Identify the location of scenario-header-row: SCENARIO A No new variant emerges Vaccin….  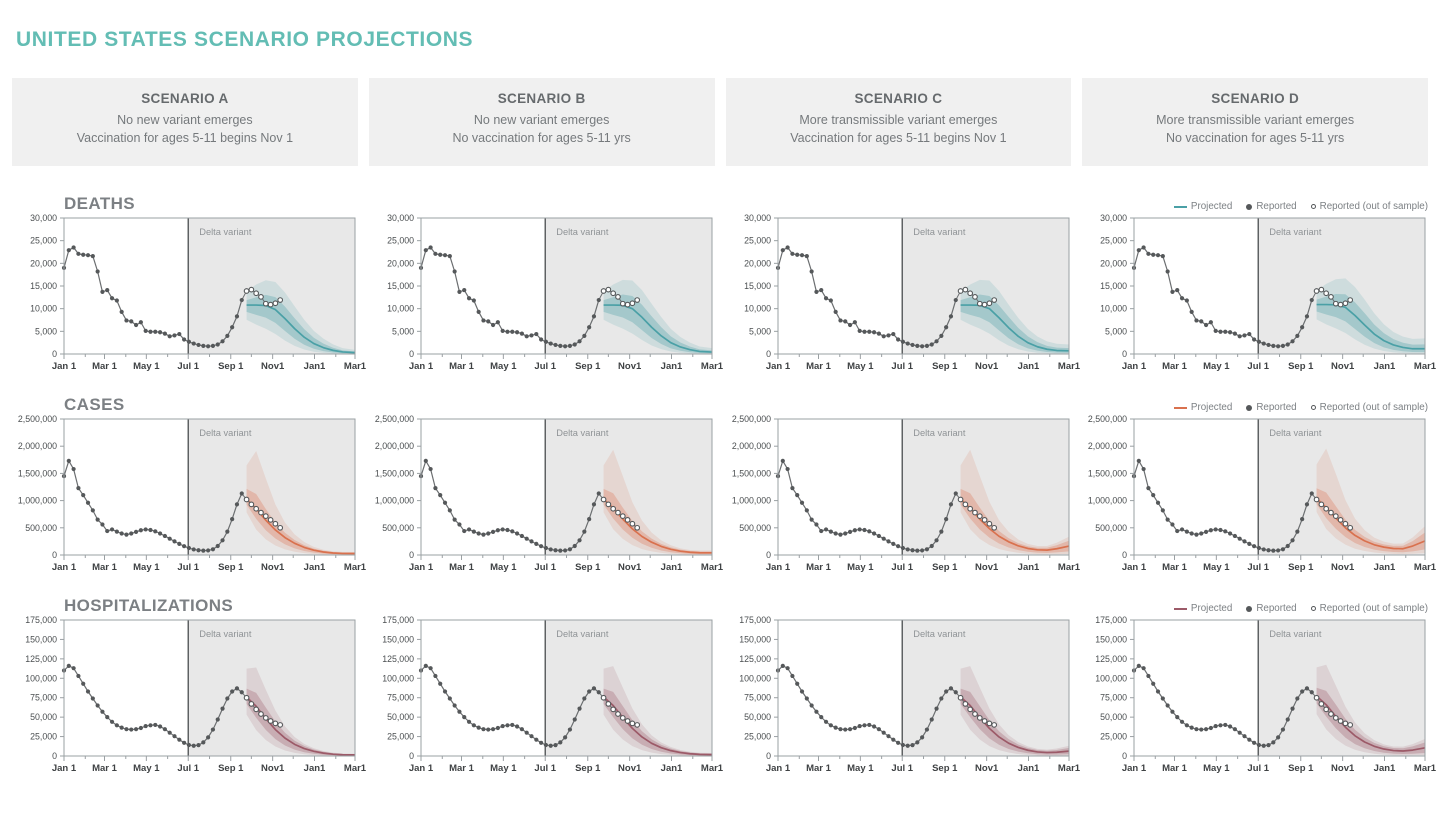
(720, 122).